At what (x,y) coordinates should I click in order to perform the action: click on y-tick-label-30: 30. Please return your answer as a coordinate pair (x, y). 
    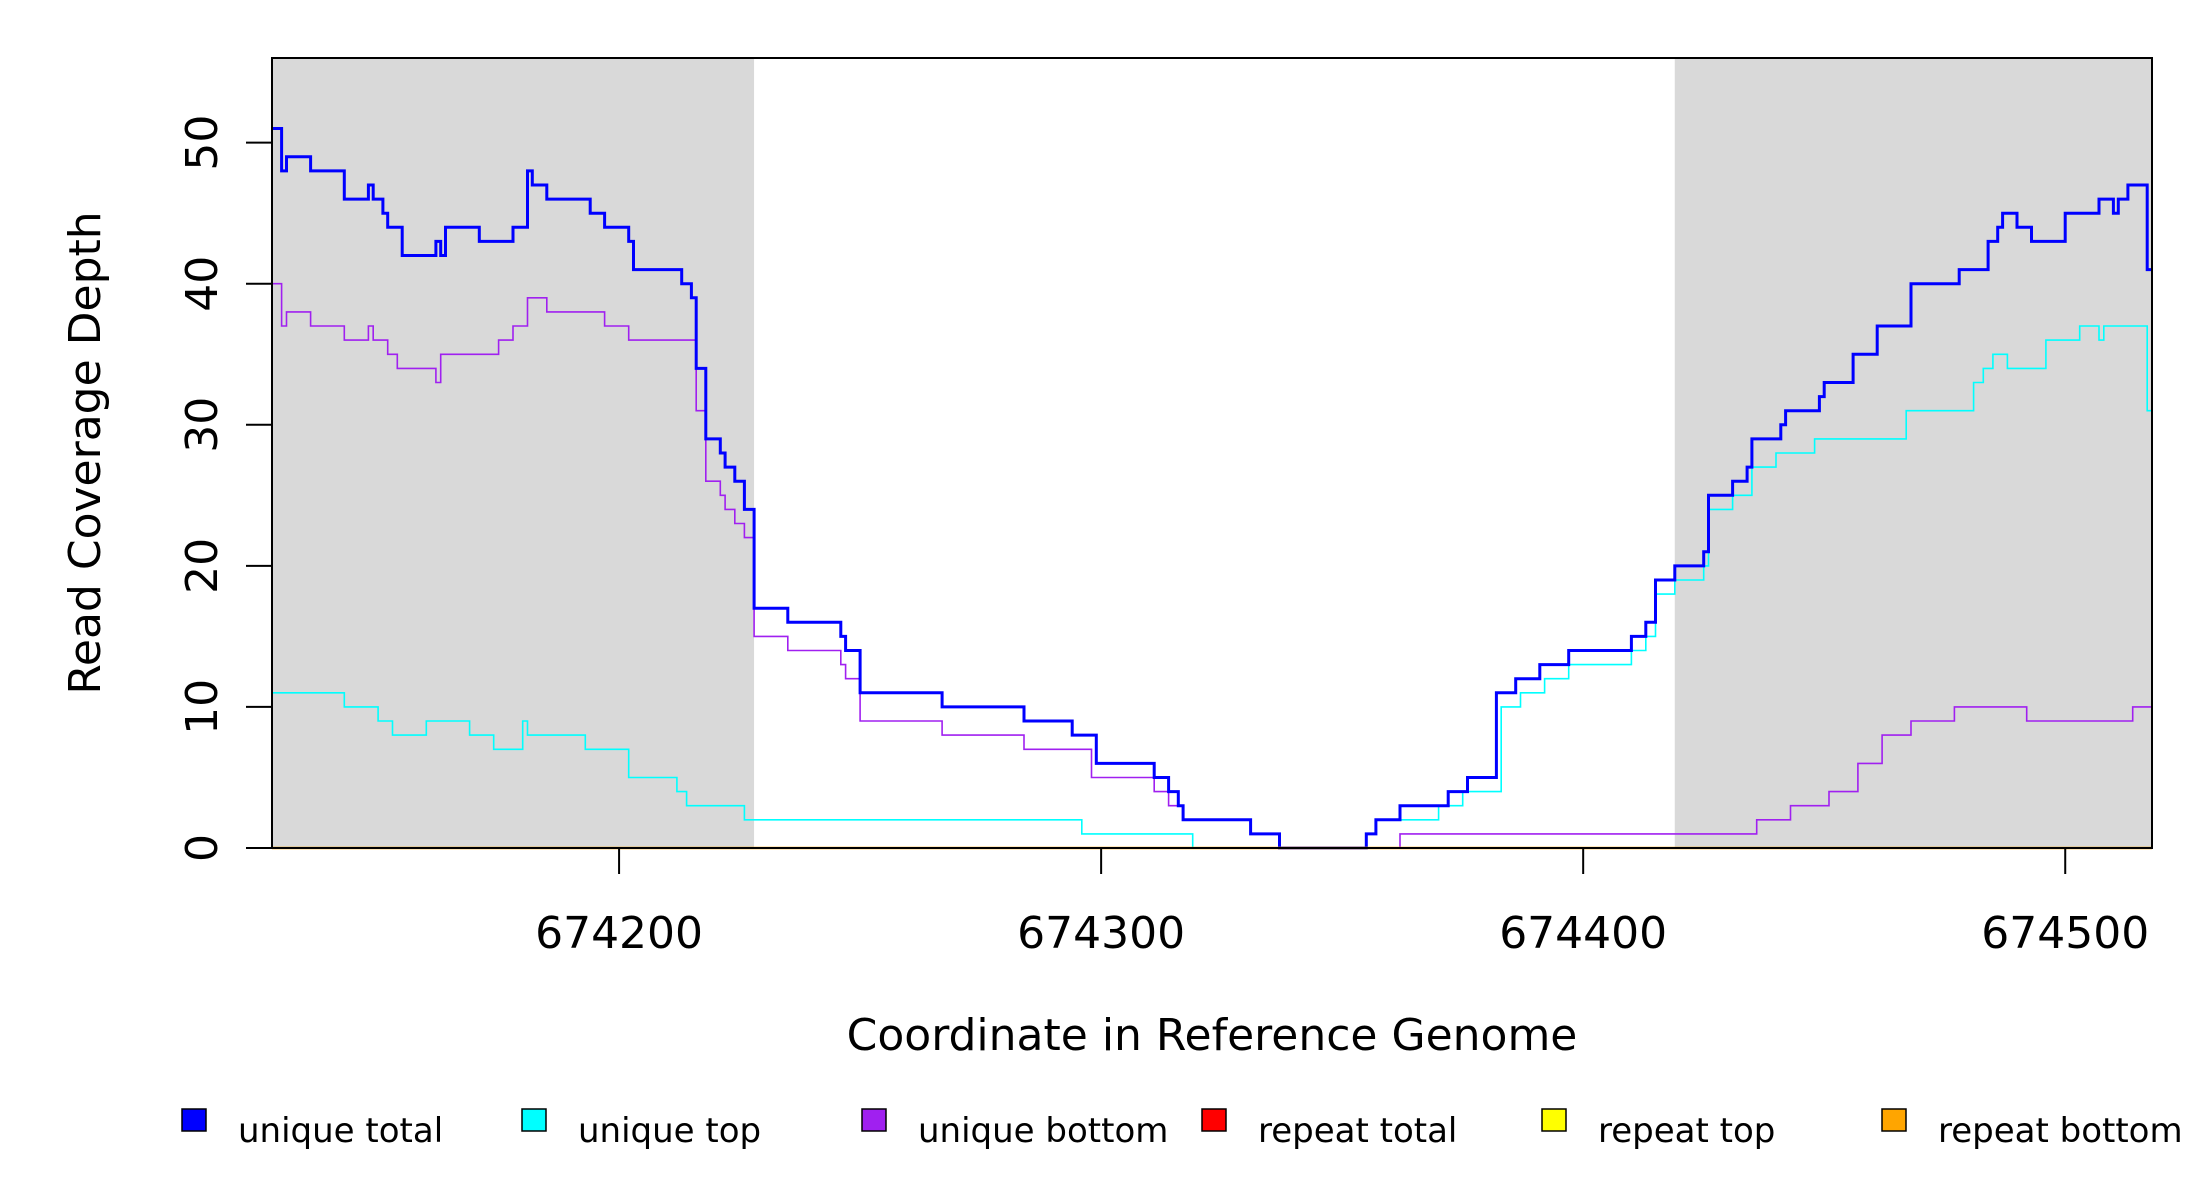
    Looking at the image, I should click on (202, 425).